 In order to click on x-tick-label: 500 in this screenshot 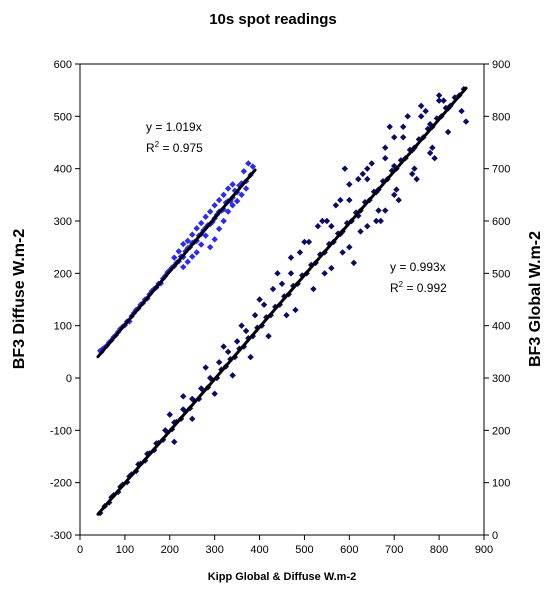, I will do `click(304, 550)`.